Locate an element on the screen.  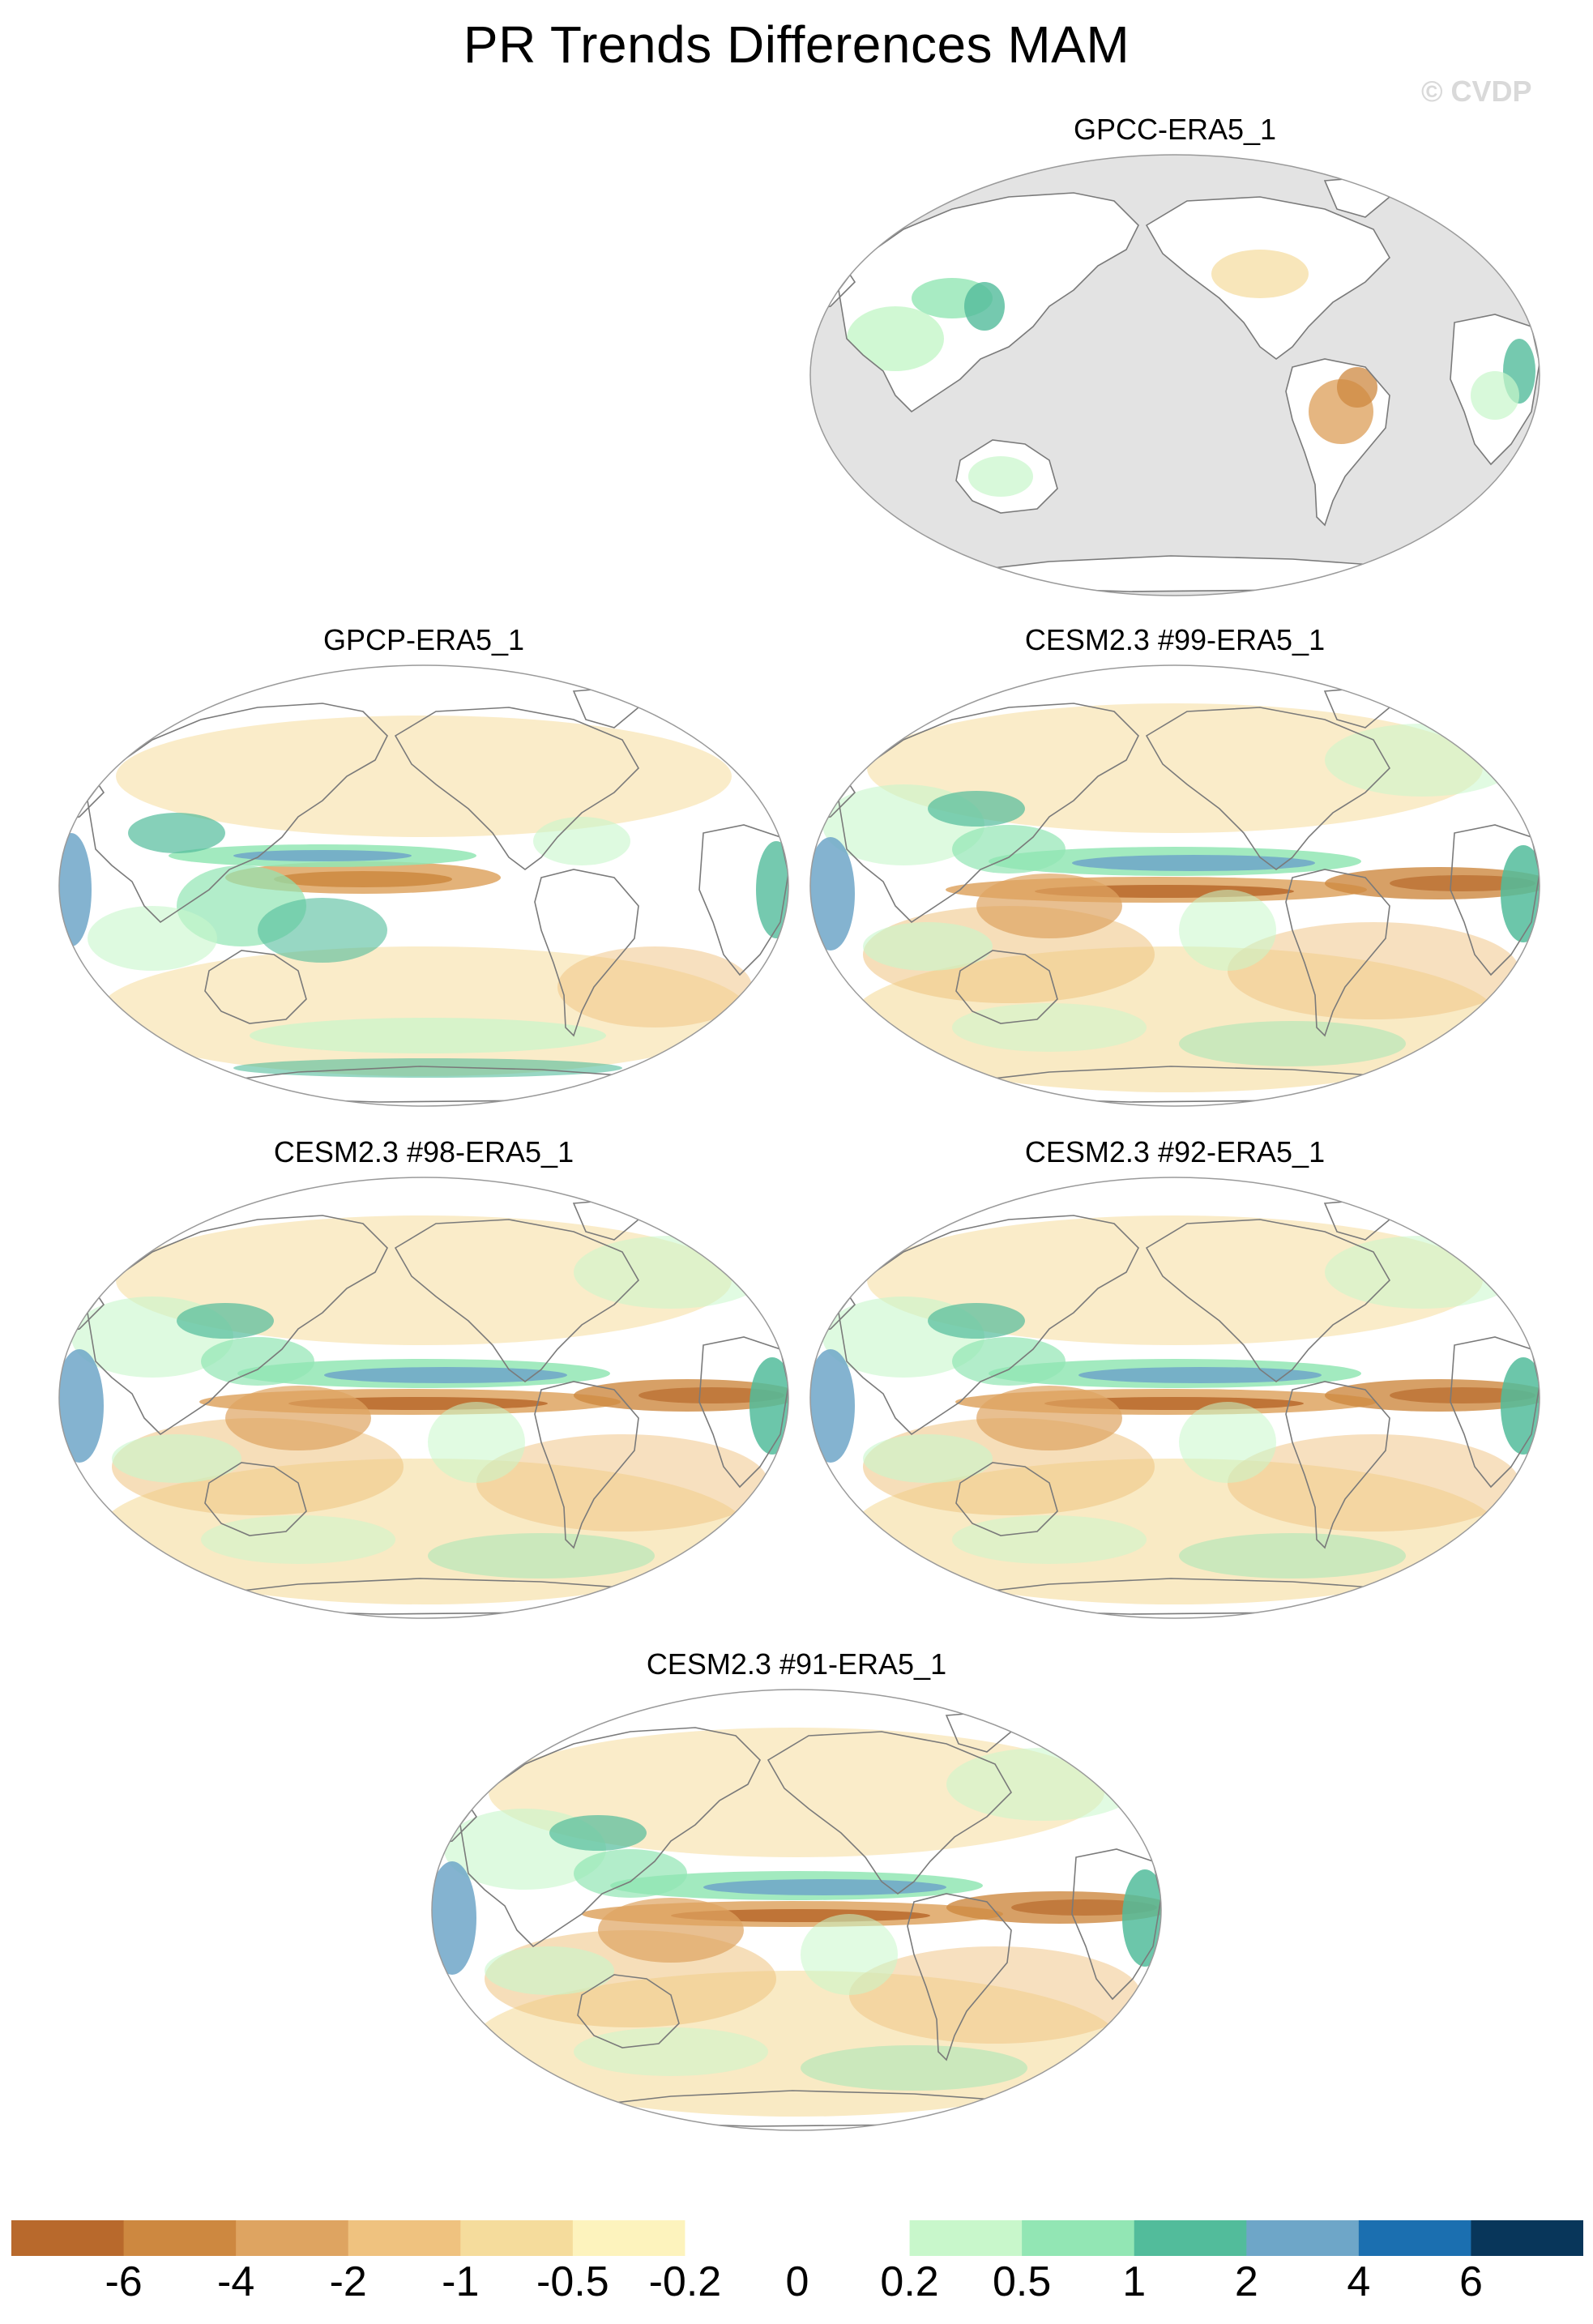
colorbar-labels: -6 -4 -2 -1 -0.5 -0.2 0 0.2 0.5 1 2 4 6 is located at coordinates (797, 2286).